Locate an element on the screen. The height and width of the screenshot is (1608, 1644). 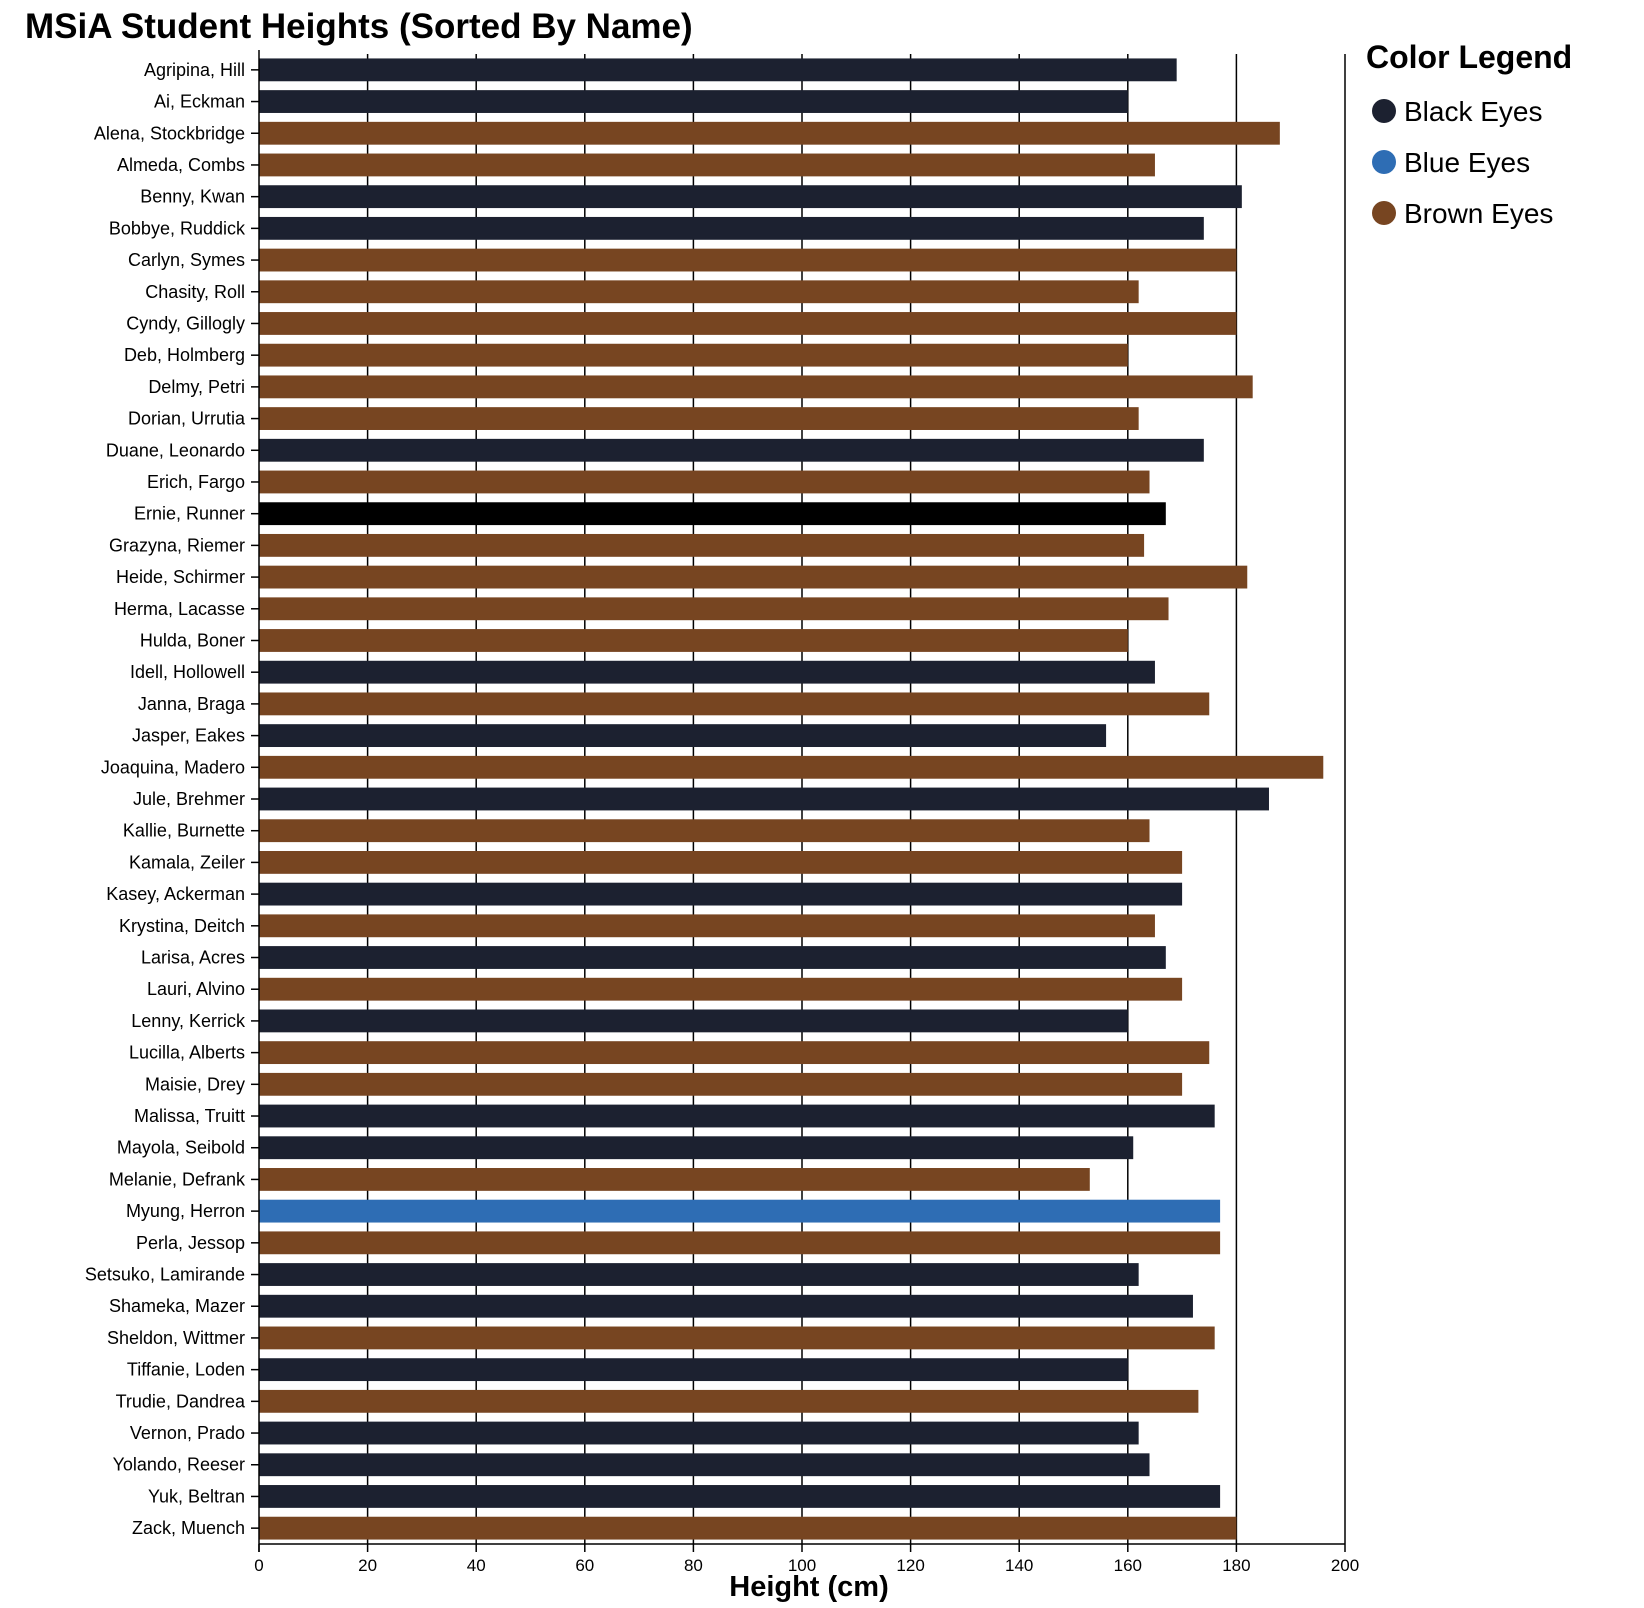
x-tick-label: 160 is located at coordinates (1128, 1565).